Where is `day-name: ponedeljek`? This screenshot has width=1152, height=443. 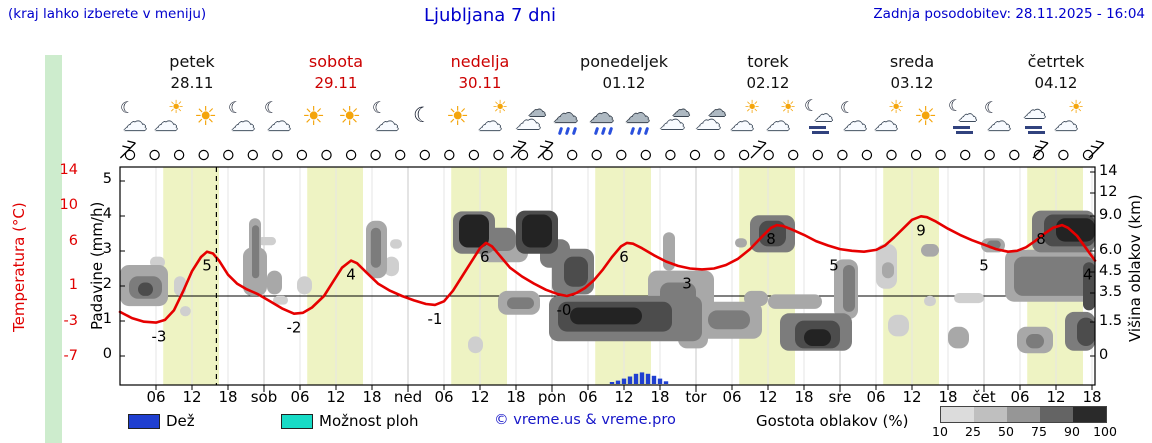 day-name: ponedeljek is located at coordinates (624, 61).